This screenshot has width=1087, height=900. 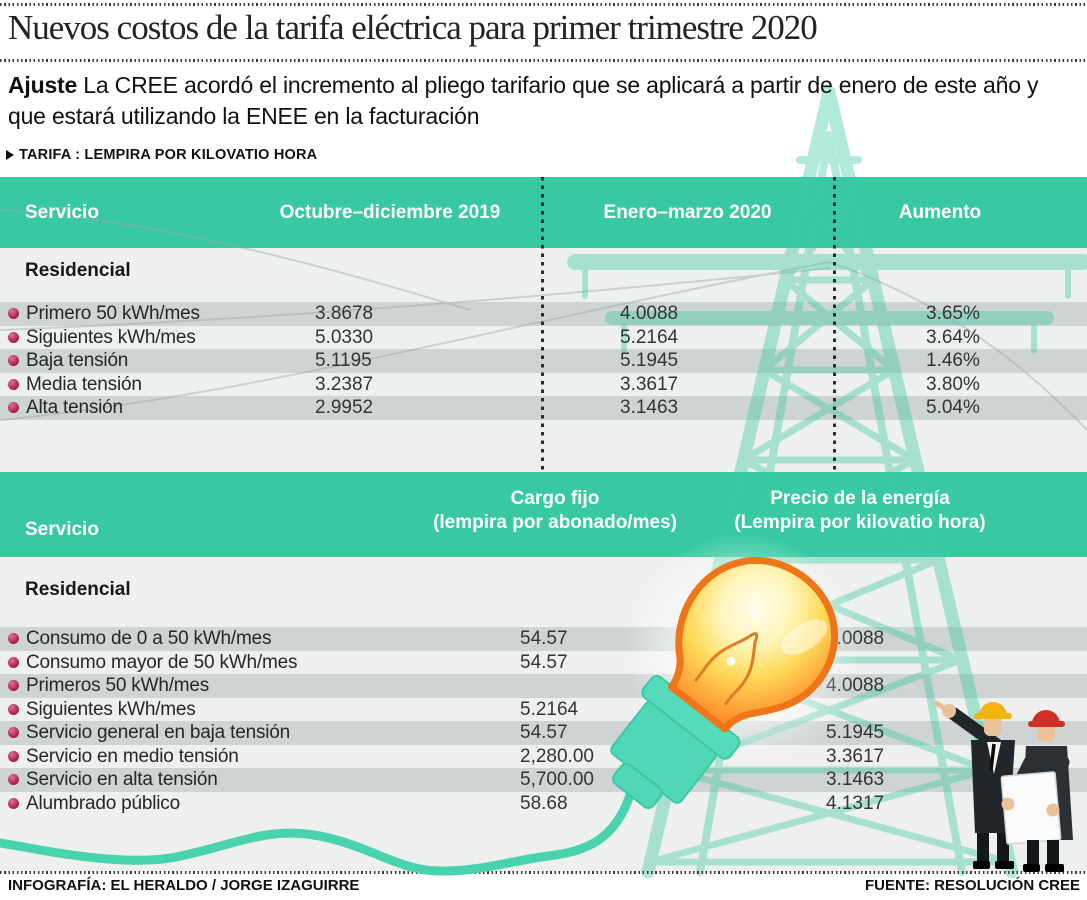 I want to click on table-row: Alumbrado público 58.68 4.1317, so click(x=543, y=804).